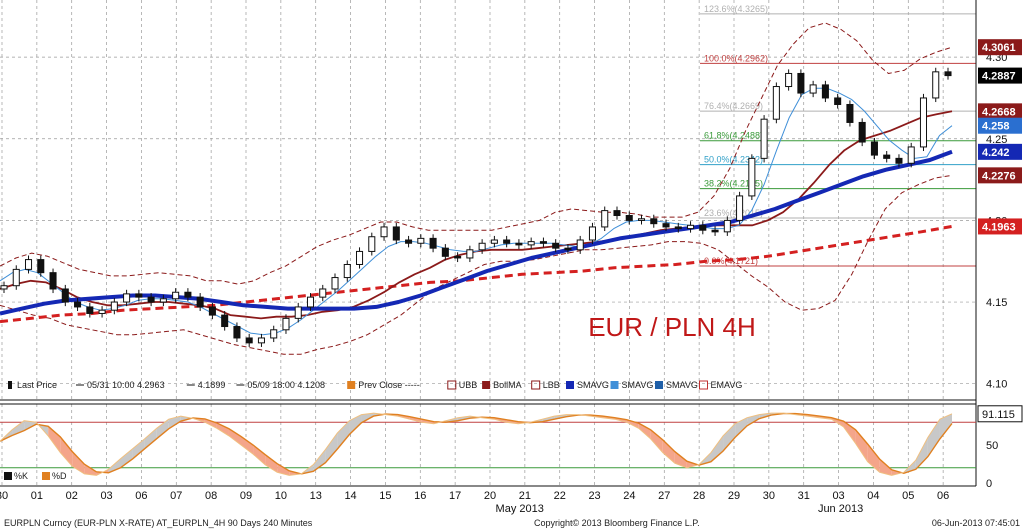 The width and height of the screenshot is (1024, 530). What do you see at coordinates (281, 496) in the screenshot?
I see `x-tick-label: 10` at bounding box center [281, 496].